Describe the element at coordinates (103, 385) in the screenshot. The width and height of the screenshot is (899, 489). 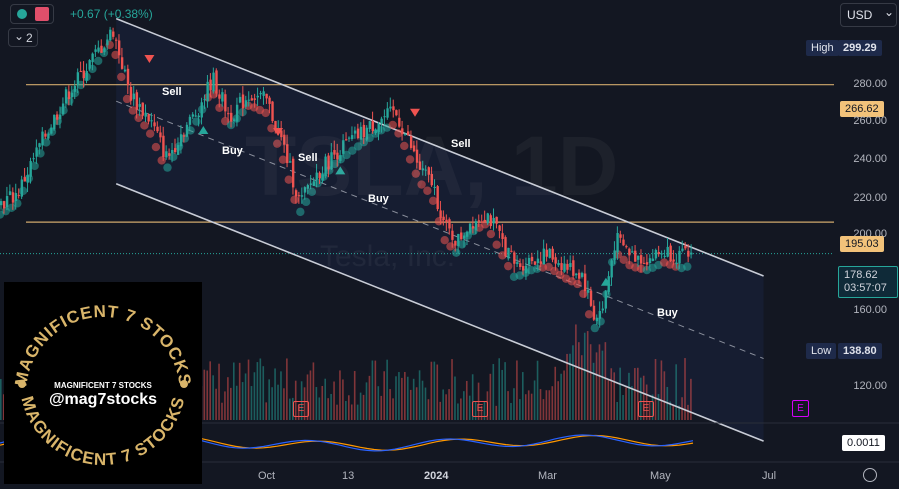
I see `logo-small-text: MAGNIFICENT 7 STOCKS` at that location.